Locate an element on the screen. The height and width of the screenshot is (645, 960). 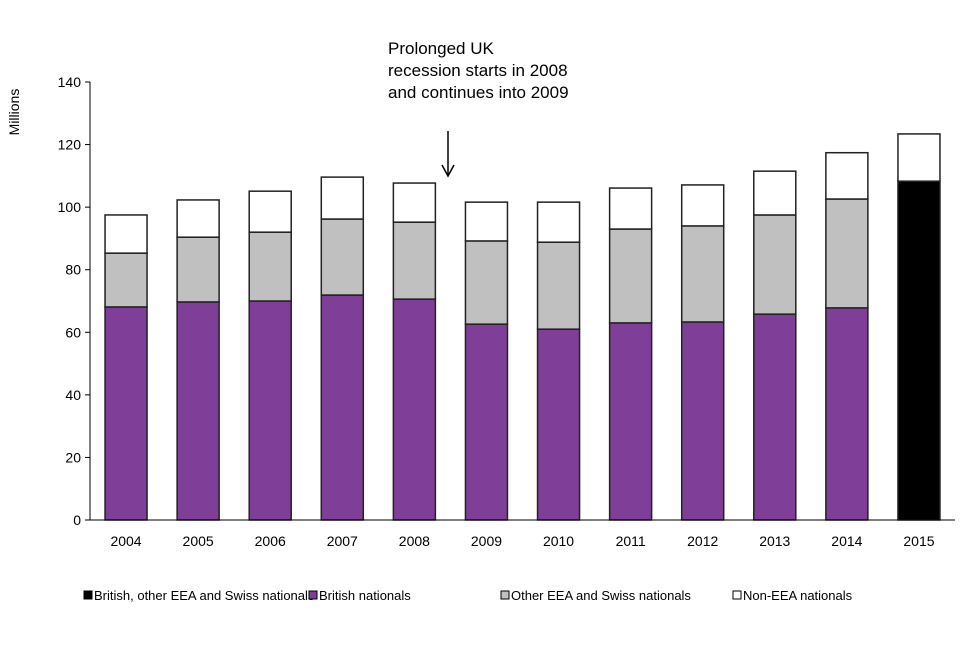
bar-2010-non-eea-nationals is located at coordinates (558, 222).